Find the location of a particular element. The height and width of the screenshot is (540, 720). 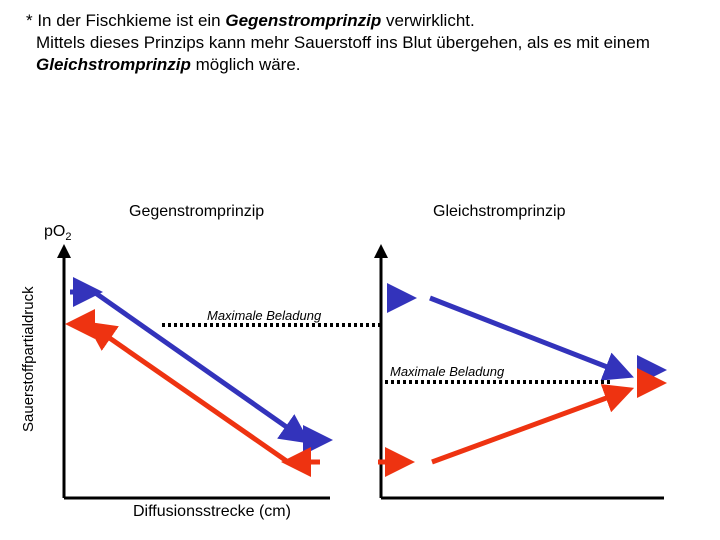

right-blood-arrow is located at coordinates (522, 422).